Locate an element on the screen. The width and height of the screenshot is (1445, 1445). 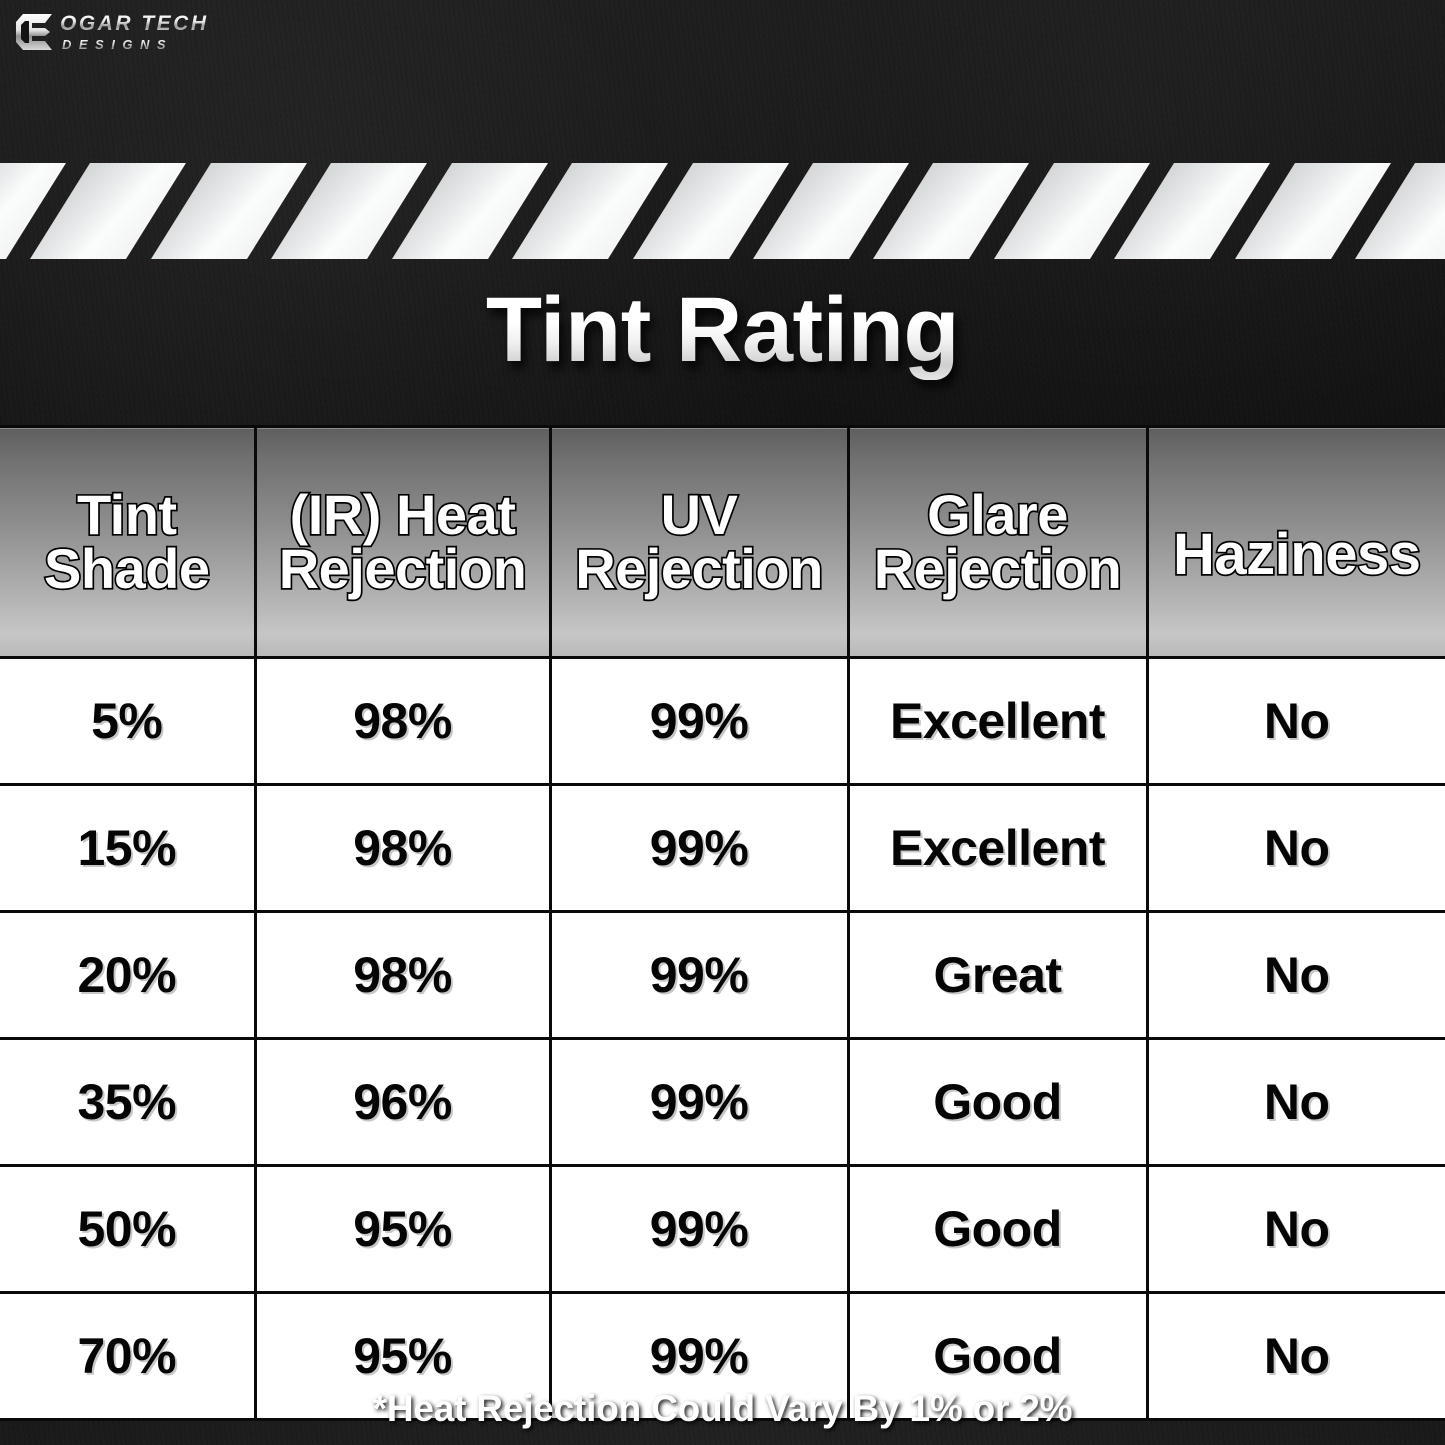
footnote: *Heat Rejection Could Vary By 1% or 2% is located at coordinates (722, 1408).